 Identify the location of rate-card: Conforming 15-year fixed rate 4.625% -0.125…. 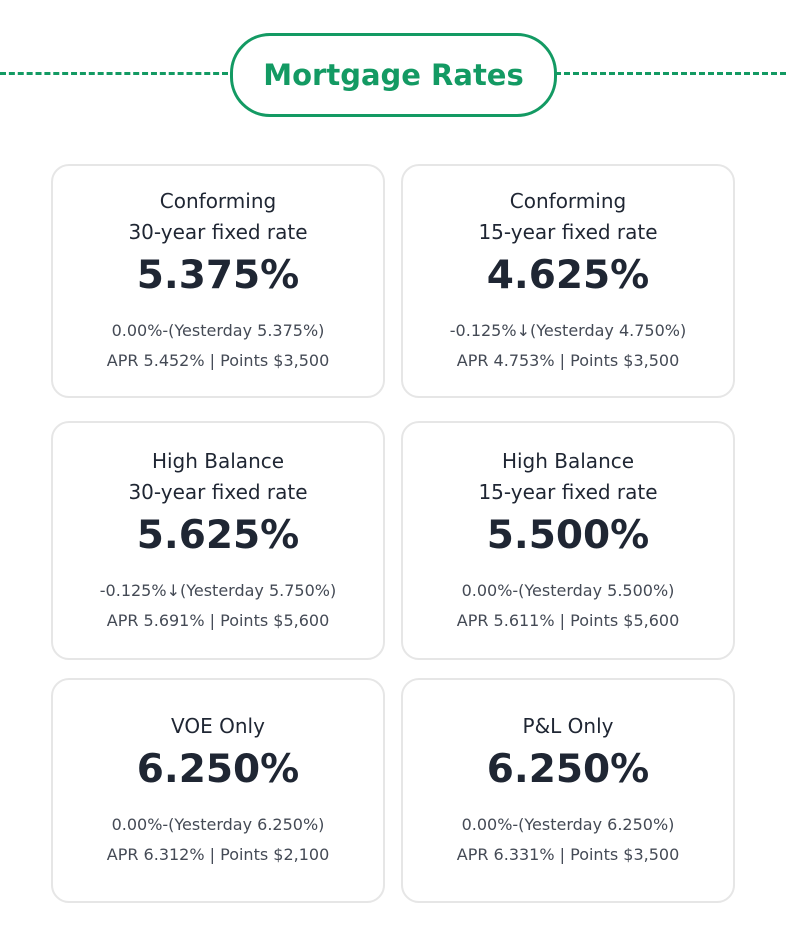
(568, 281).